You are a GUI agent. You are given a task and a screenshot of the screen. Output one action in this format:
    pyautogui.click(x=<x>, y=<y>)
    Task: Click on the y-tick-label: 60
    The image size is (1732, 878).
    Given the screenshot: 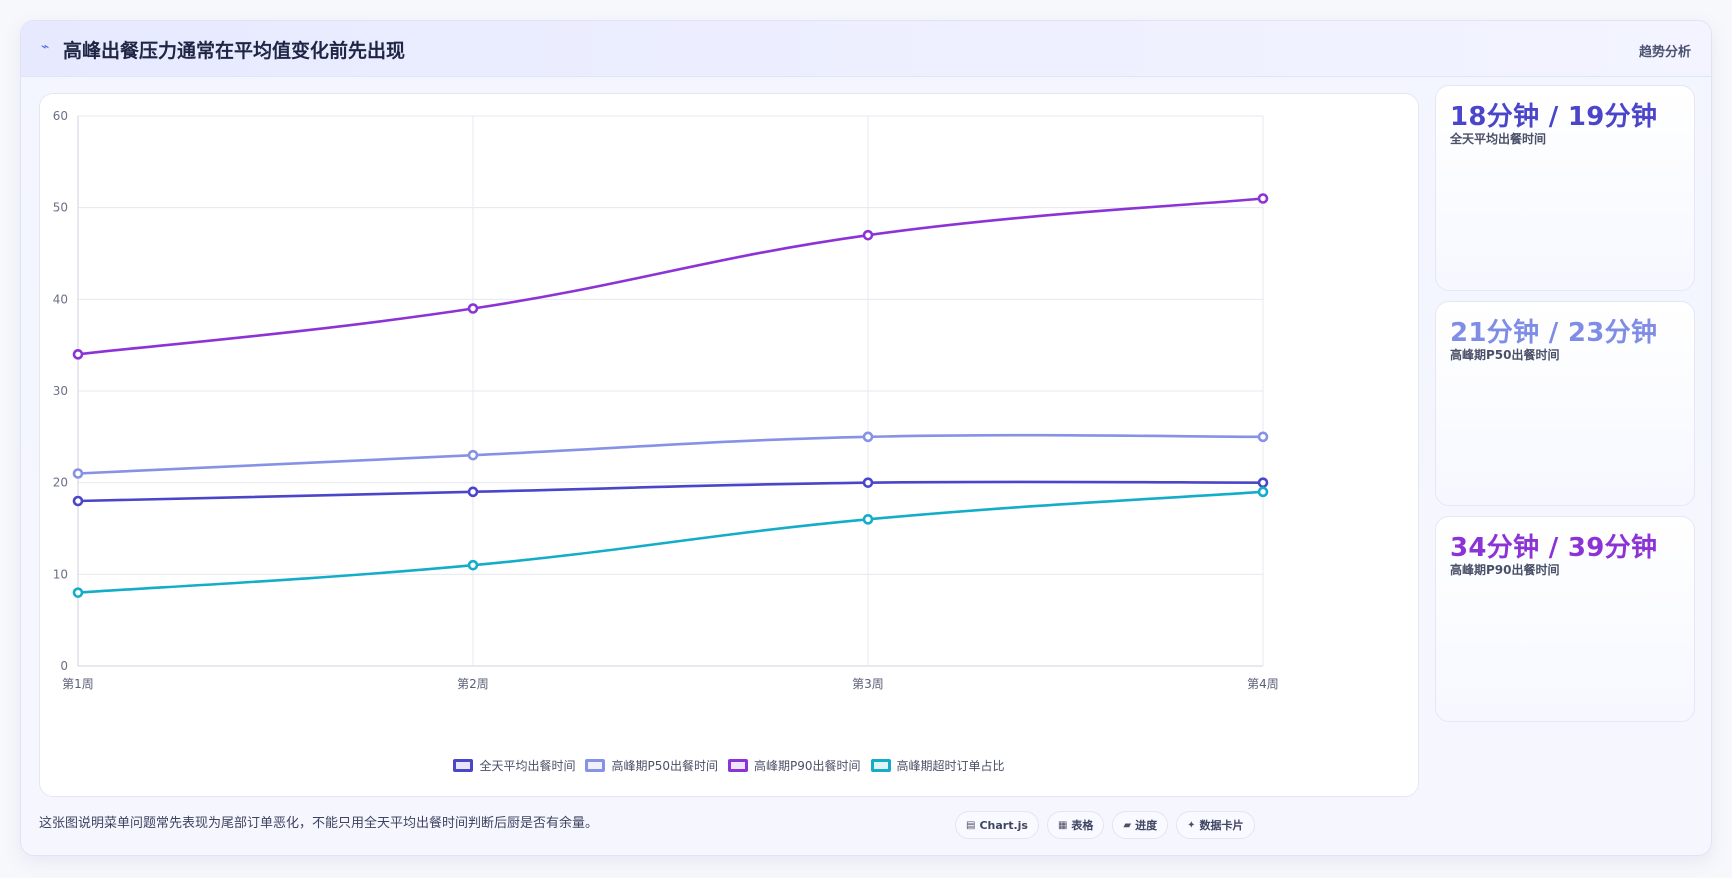 What is the action you would take?
    pyautogui.click(x=60, y=116)
    